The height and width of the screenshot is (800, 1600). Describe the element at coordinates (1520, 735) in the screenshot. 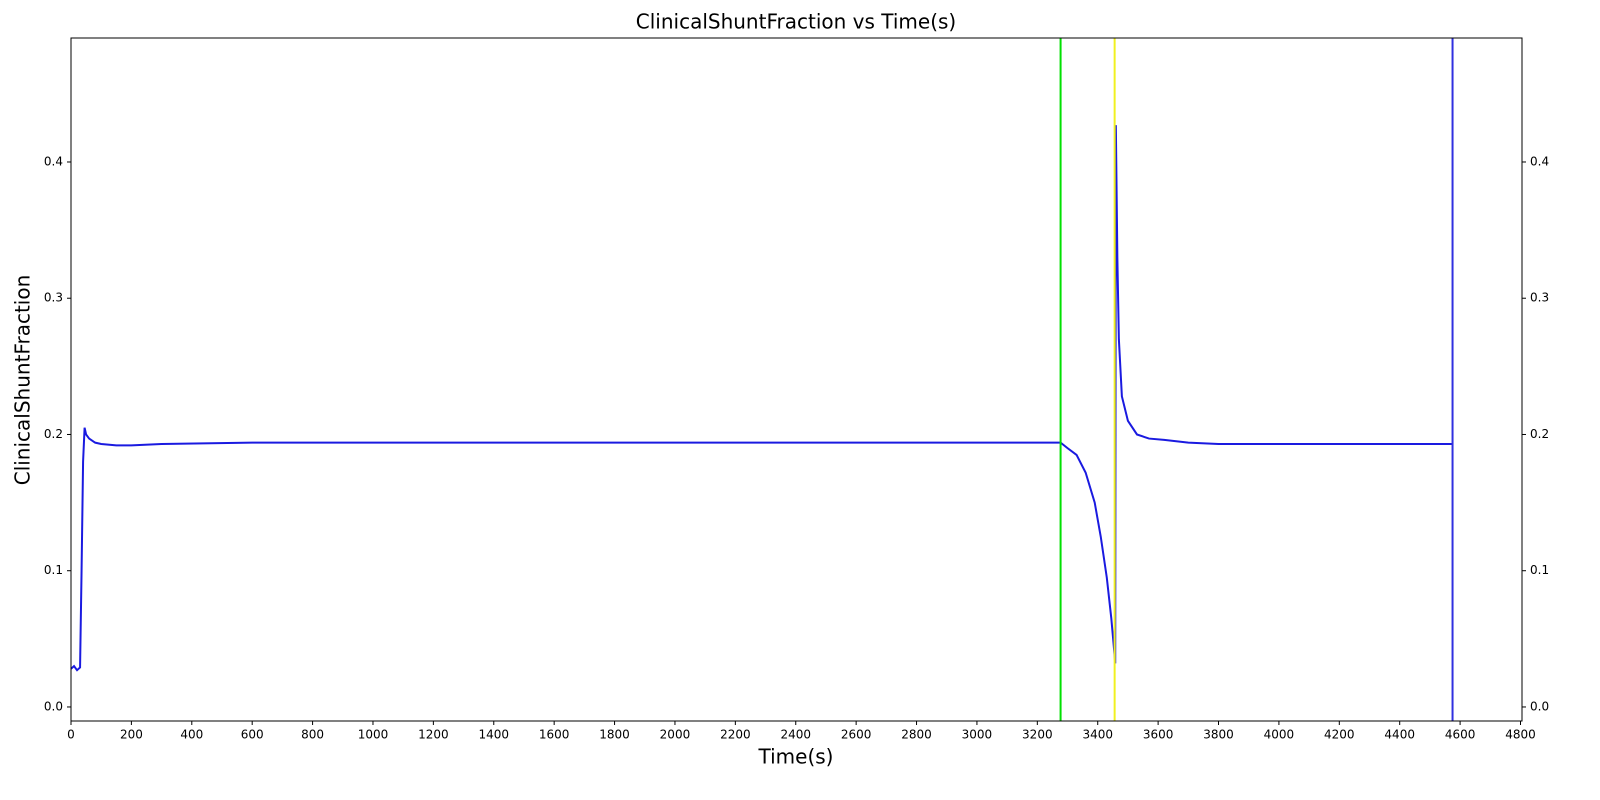

I see `x-tick-label: 4800` at that location.